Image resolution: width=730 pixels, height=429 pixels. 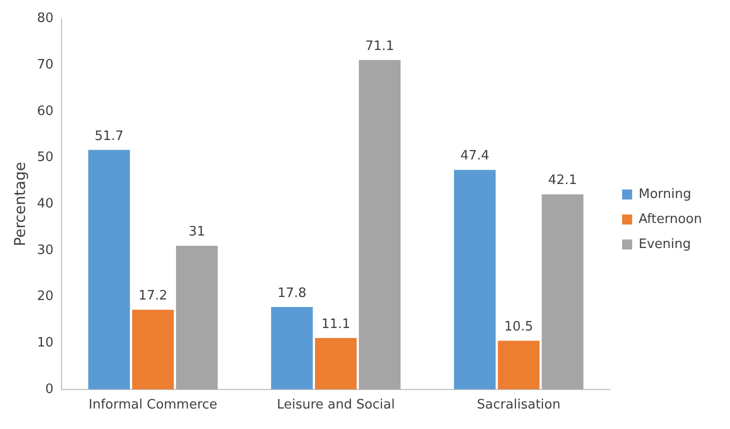 I want to click on x-tick-label: Informal Commerce, so click(x=153, y=405).